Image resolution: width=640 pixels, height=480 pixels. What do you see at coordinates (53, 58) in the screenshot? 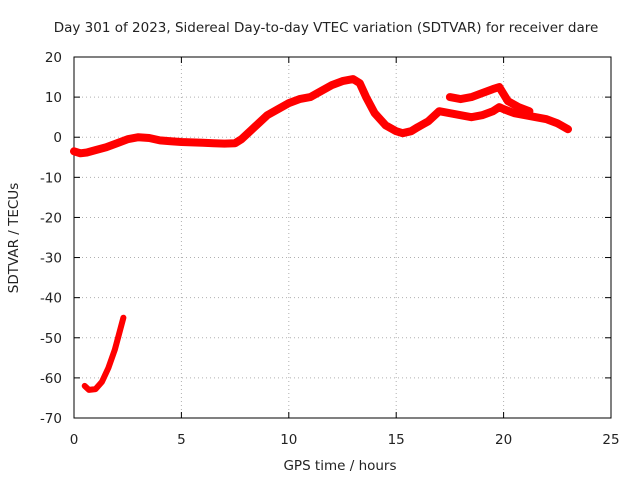
I see `y-tick-label: 20` at bounding box center [53, 58].